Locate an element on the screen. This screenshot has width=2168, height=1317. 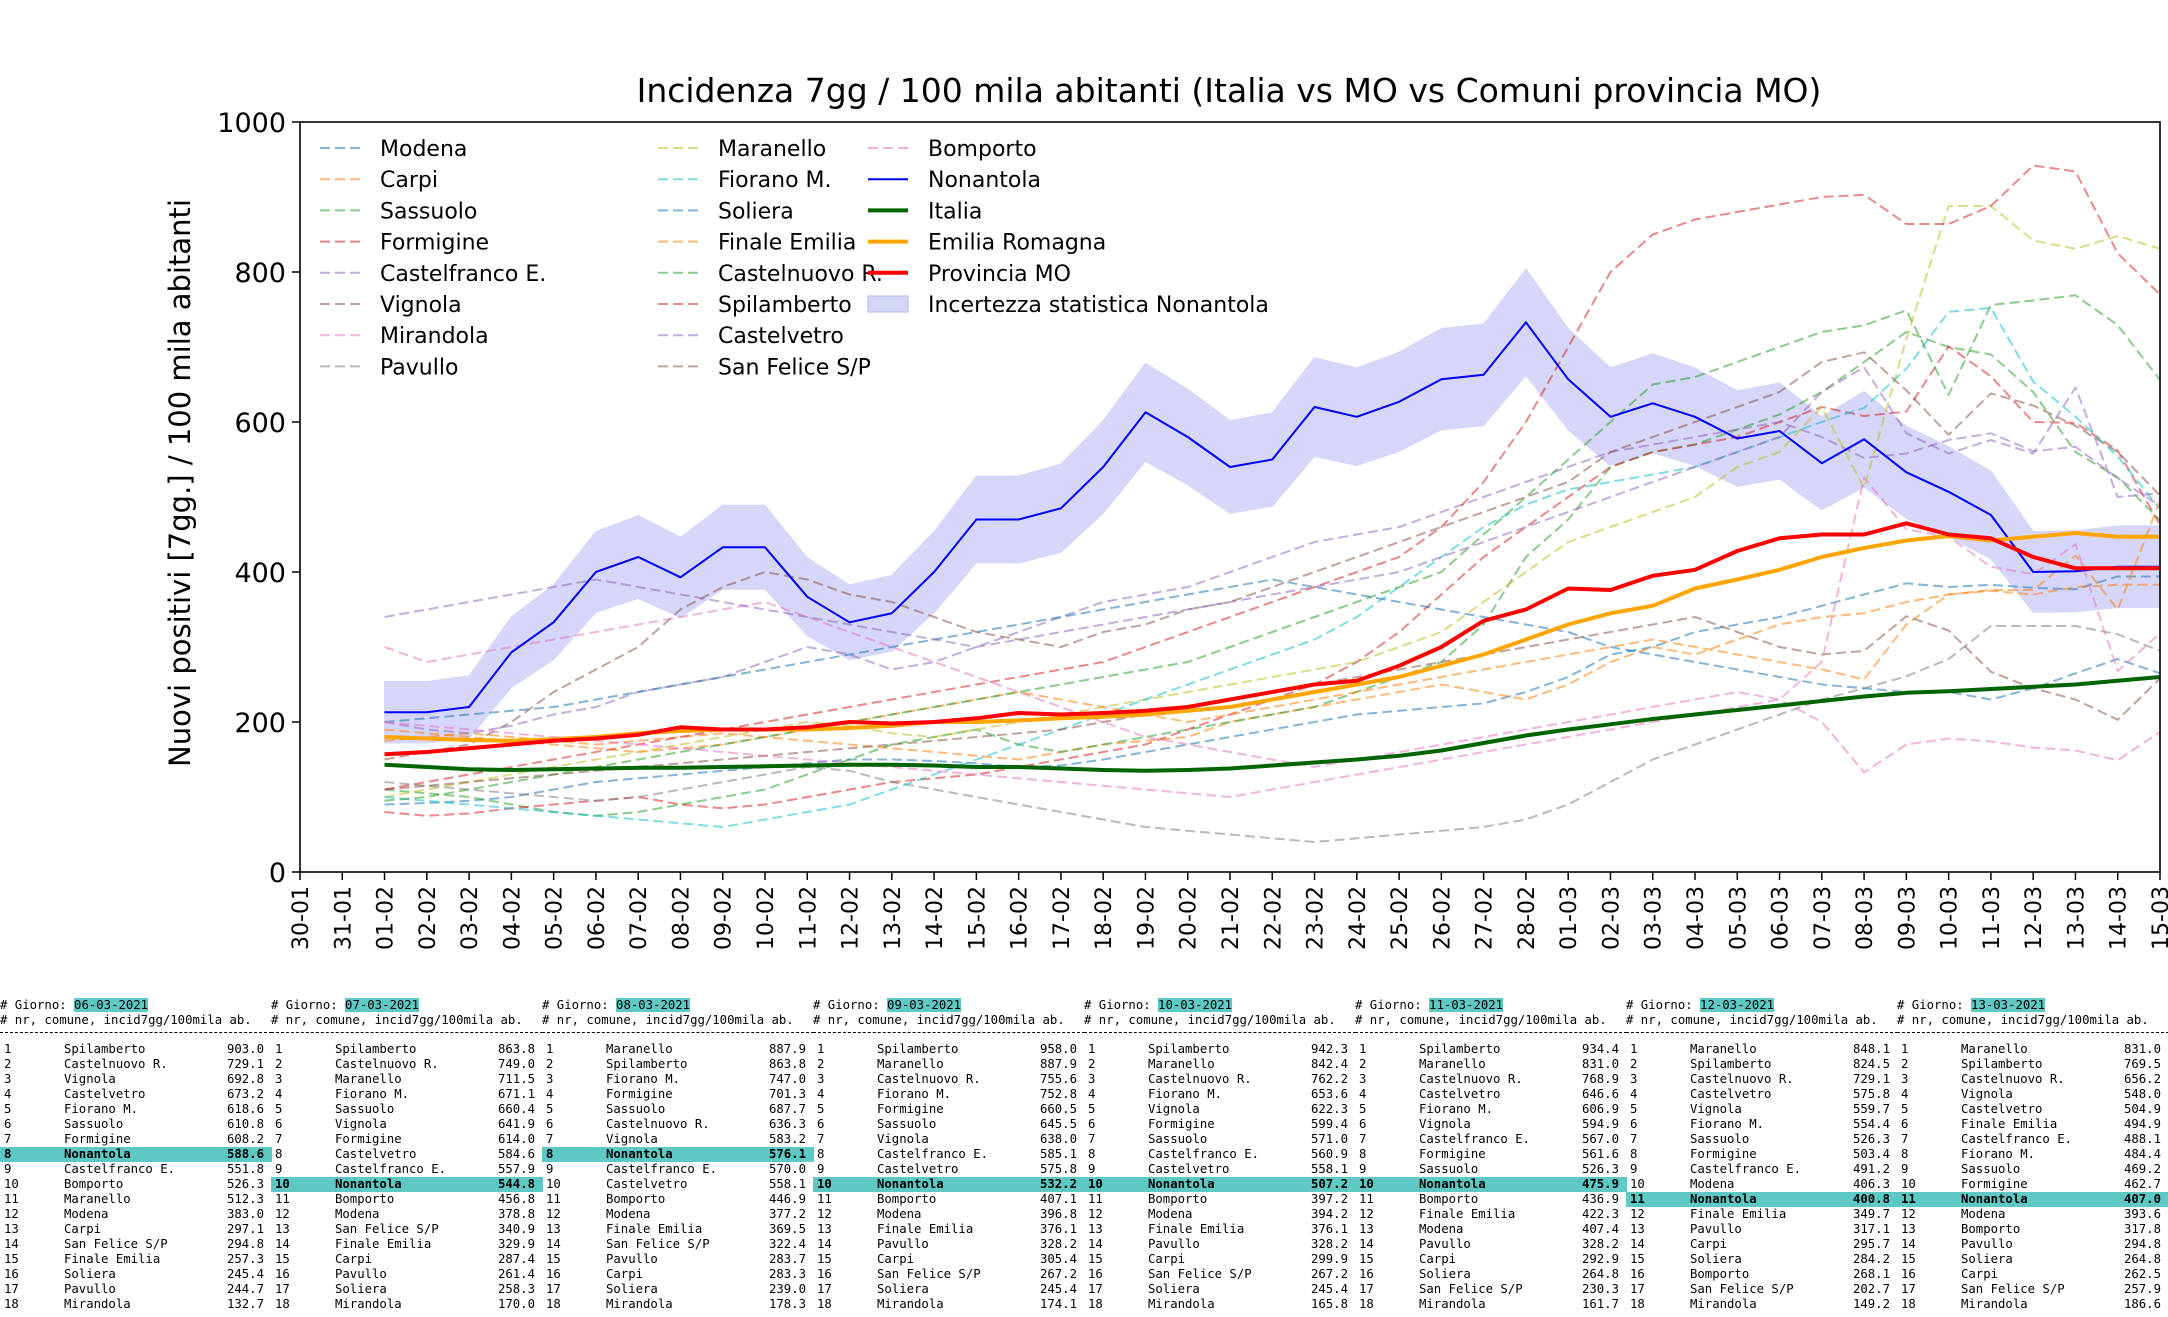
ranking-column-header: # nr, comune, incid7gg/100mila ab. is located at coordinates (1481, 1020).